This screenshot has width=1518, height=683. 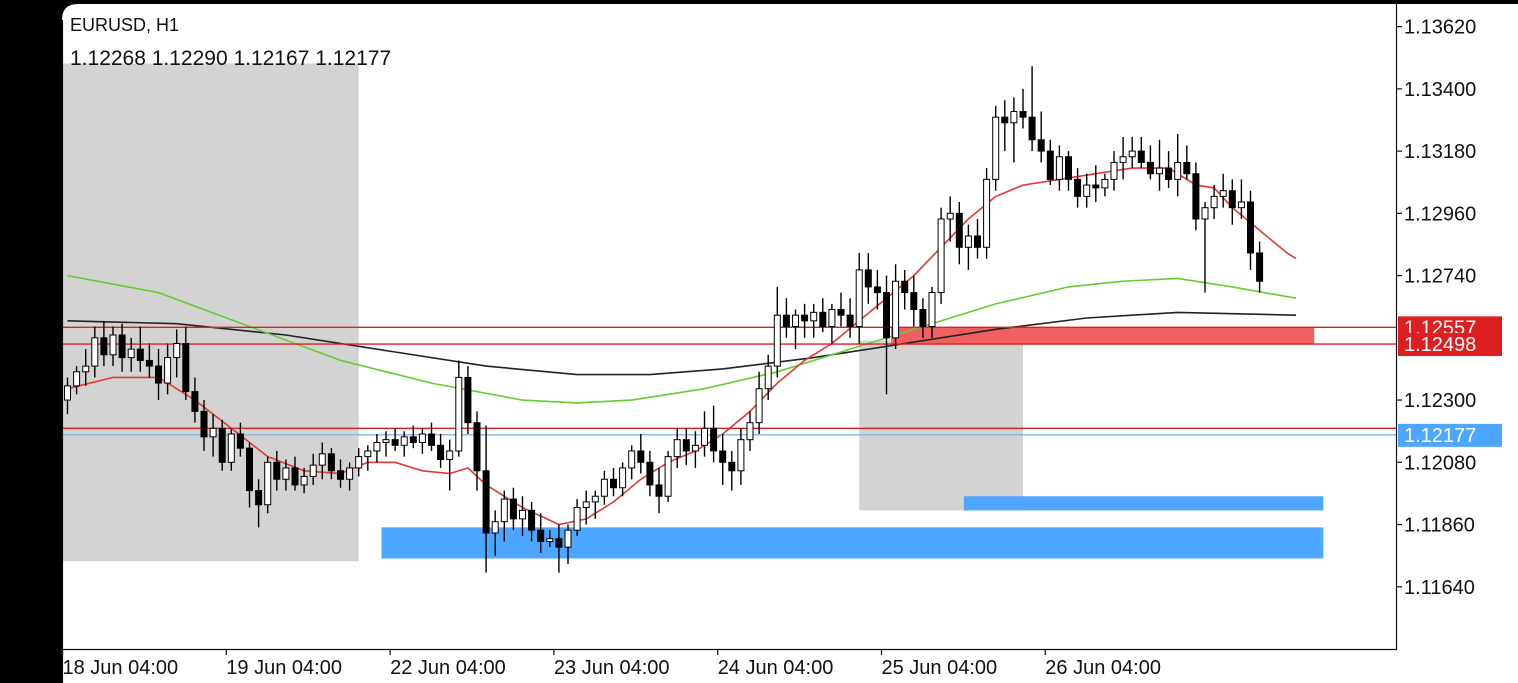 What do you see at coordinates (1439, 588) in the screenshot?
I see `y-tick-label-8: 1.11640` at bounding box center [1439, 588].